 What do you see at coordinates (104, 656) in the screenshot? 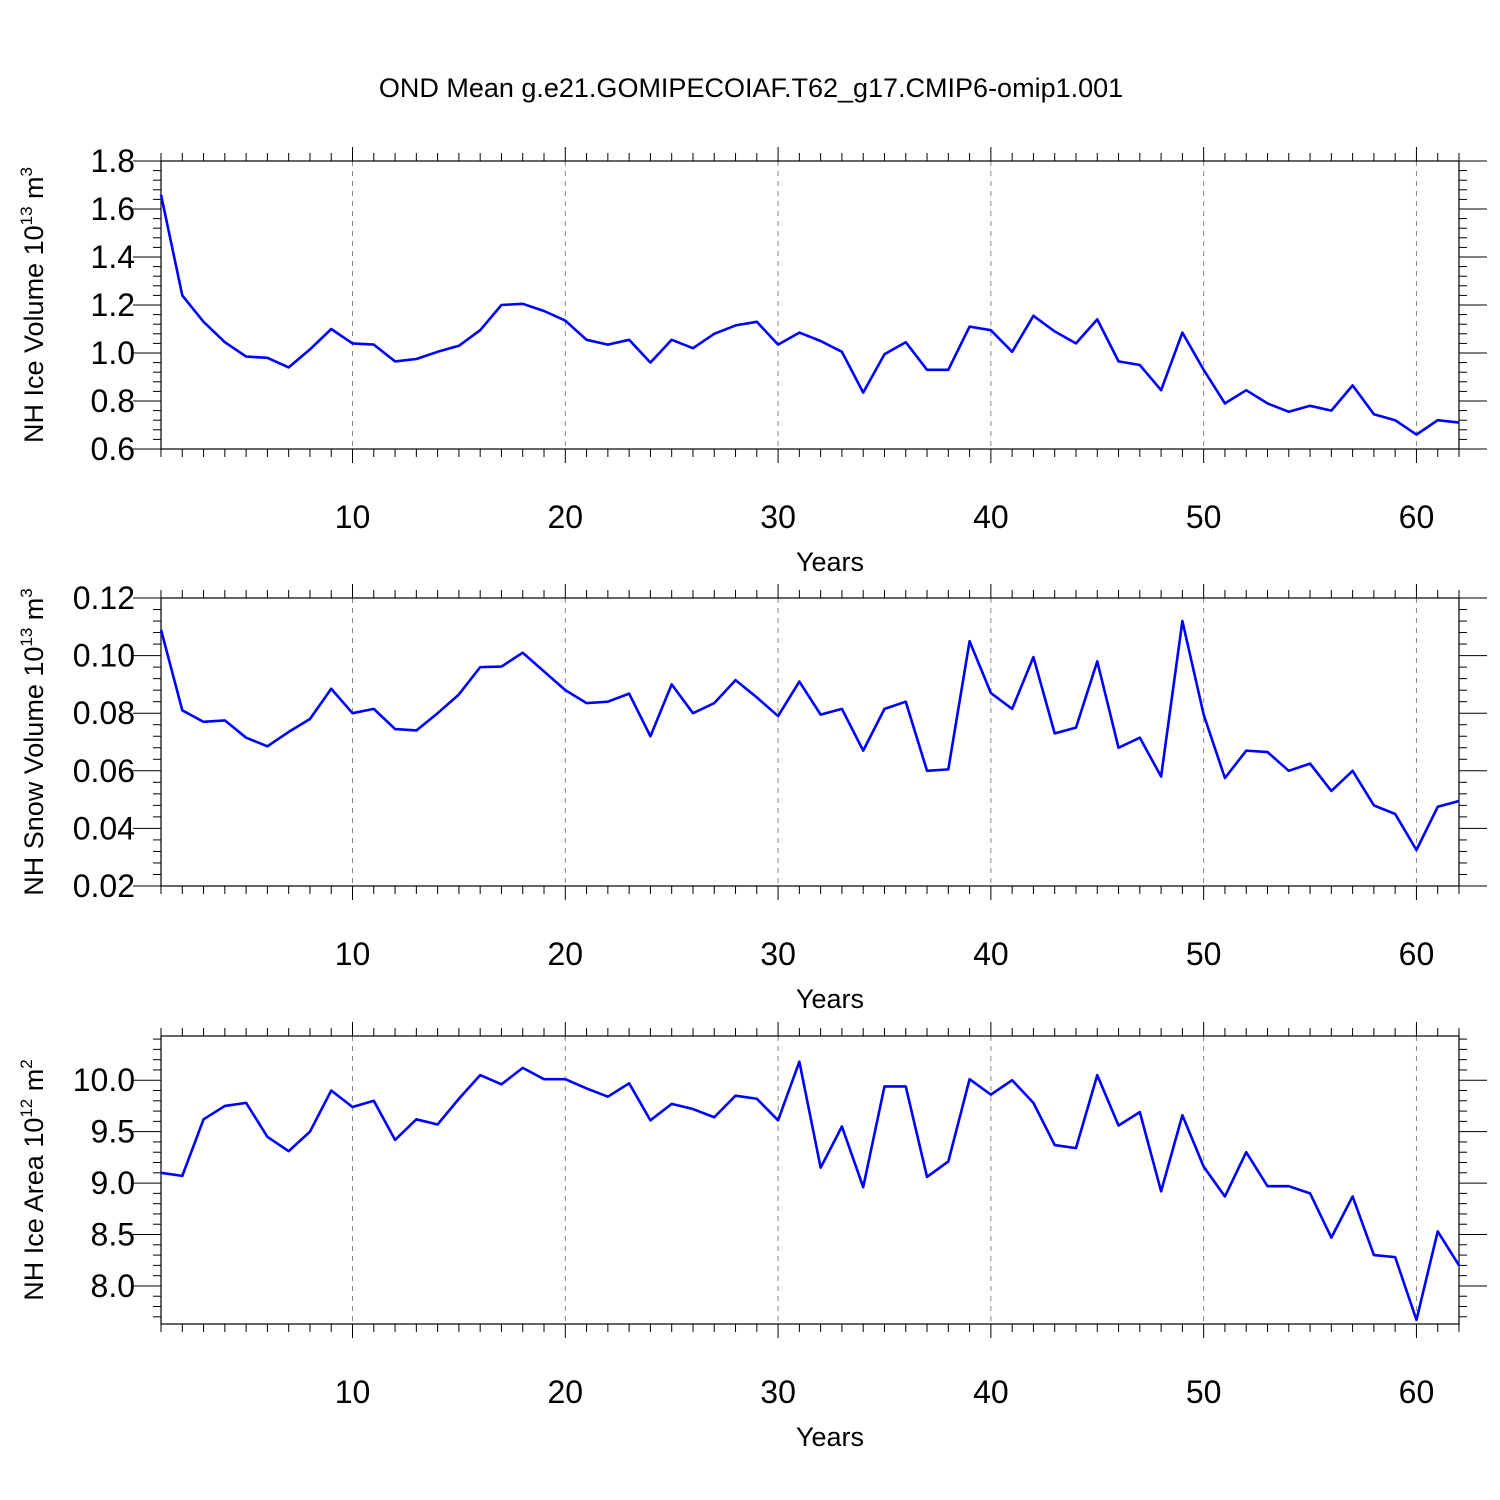
I see `y-tick-label: 0.10` at bounding box center [104, 656].